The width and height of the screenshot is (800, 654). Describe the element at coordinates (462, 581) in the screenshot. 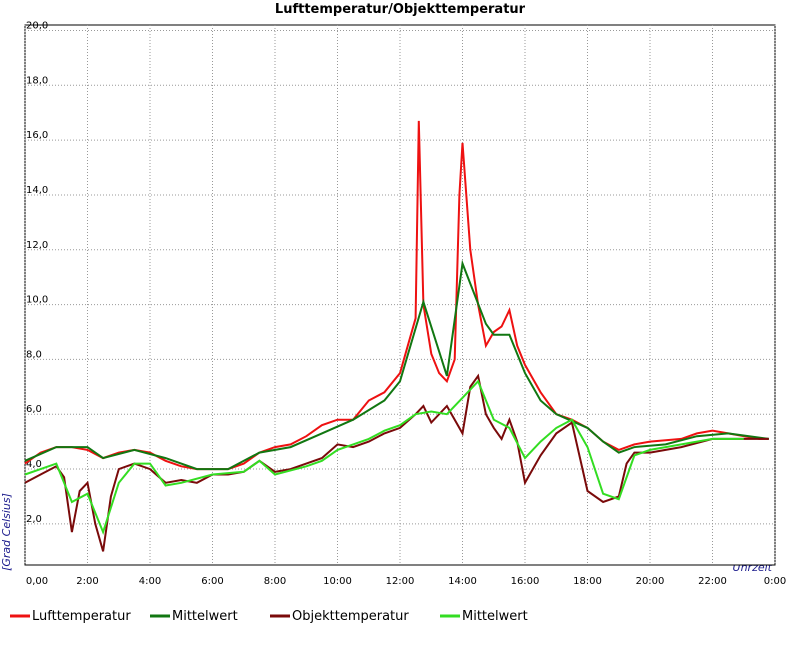

I see `x-tick-label: 14:00` at that location.